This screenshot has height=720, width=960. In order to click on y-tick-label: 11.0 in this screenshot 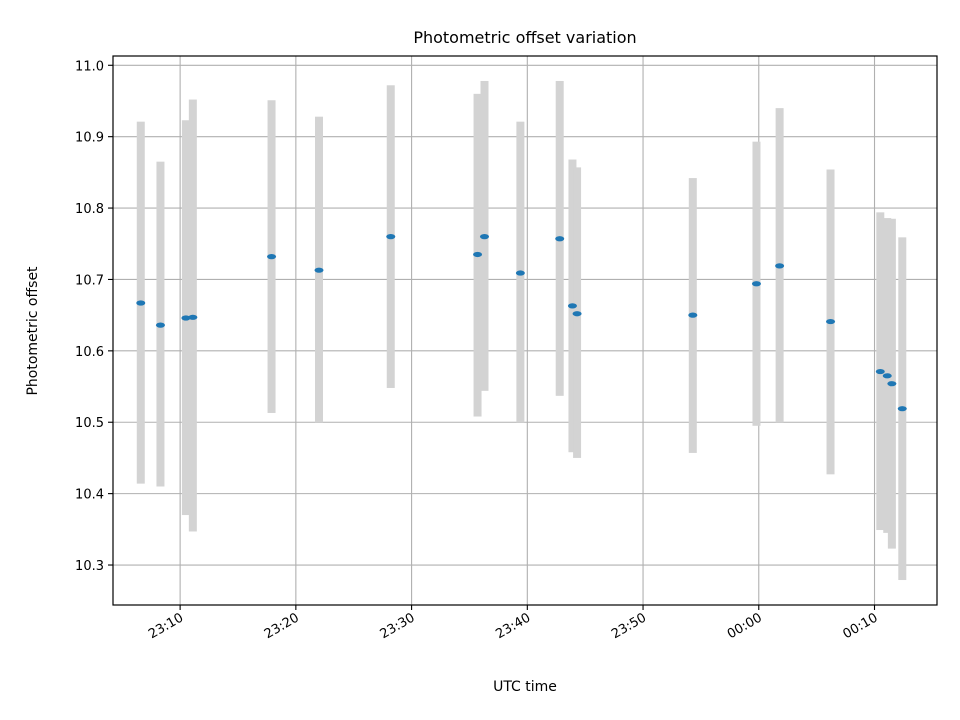, I will do `click(89, 66)`.